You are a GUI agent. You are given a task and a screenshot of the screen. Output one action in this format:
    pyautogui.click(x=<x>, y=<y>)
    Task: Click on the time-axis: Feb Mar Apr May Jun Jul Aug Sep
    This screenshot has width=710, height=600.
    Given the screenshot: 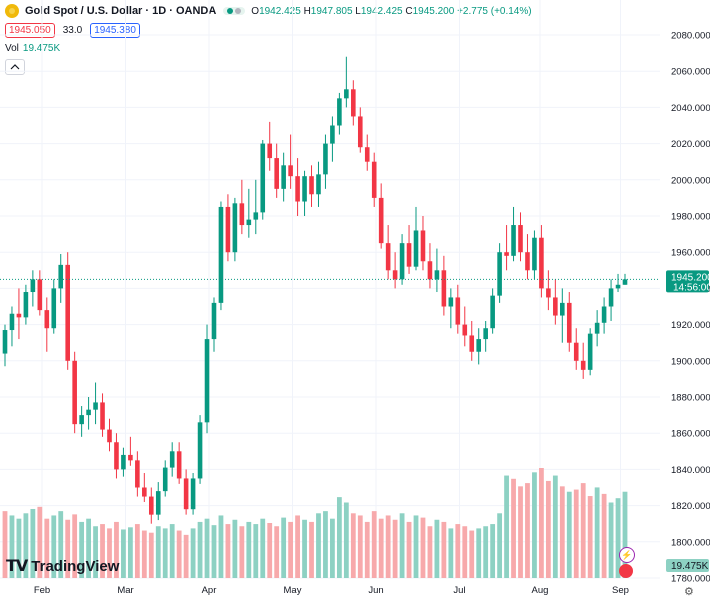 What is the action you would take?
    pyautogui.click(x=331, y=590)
    